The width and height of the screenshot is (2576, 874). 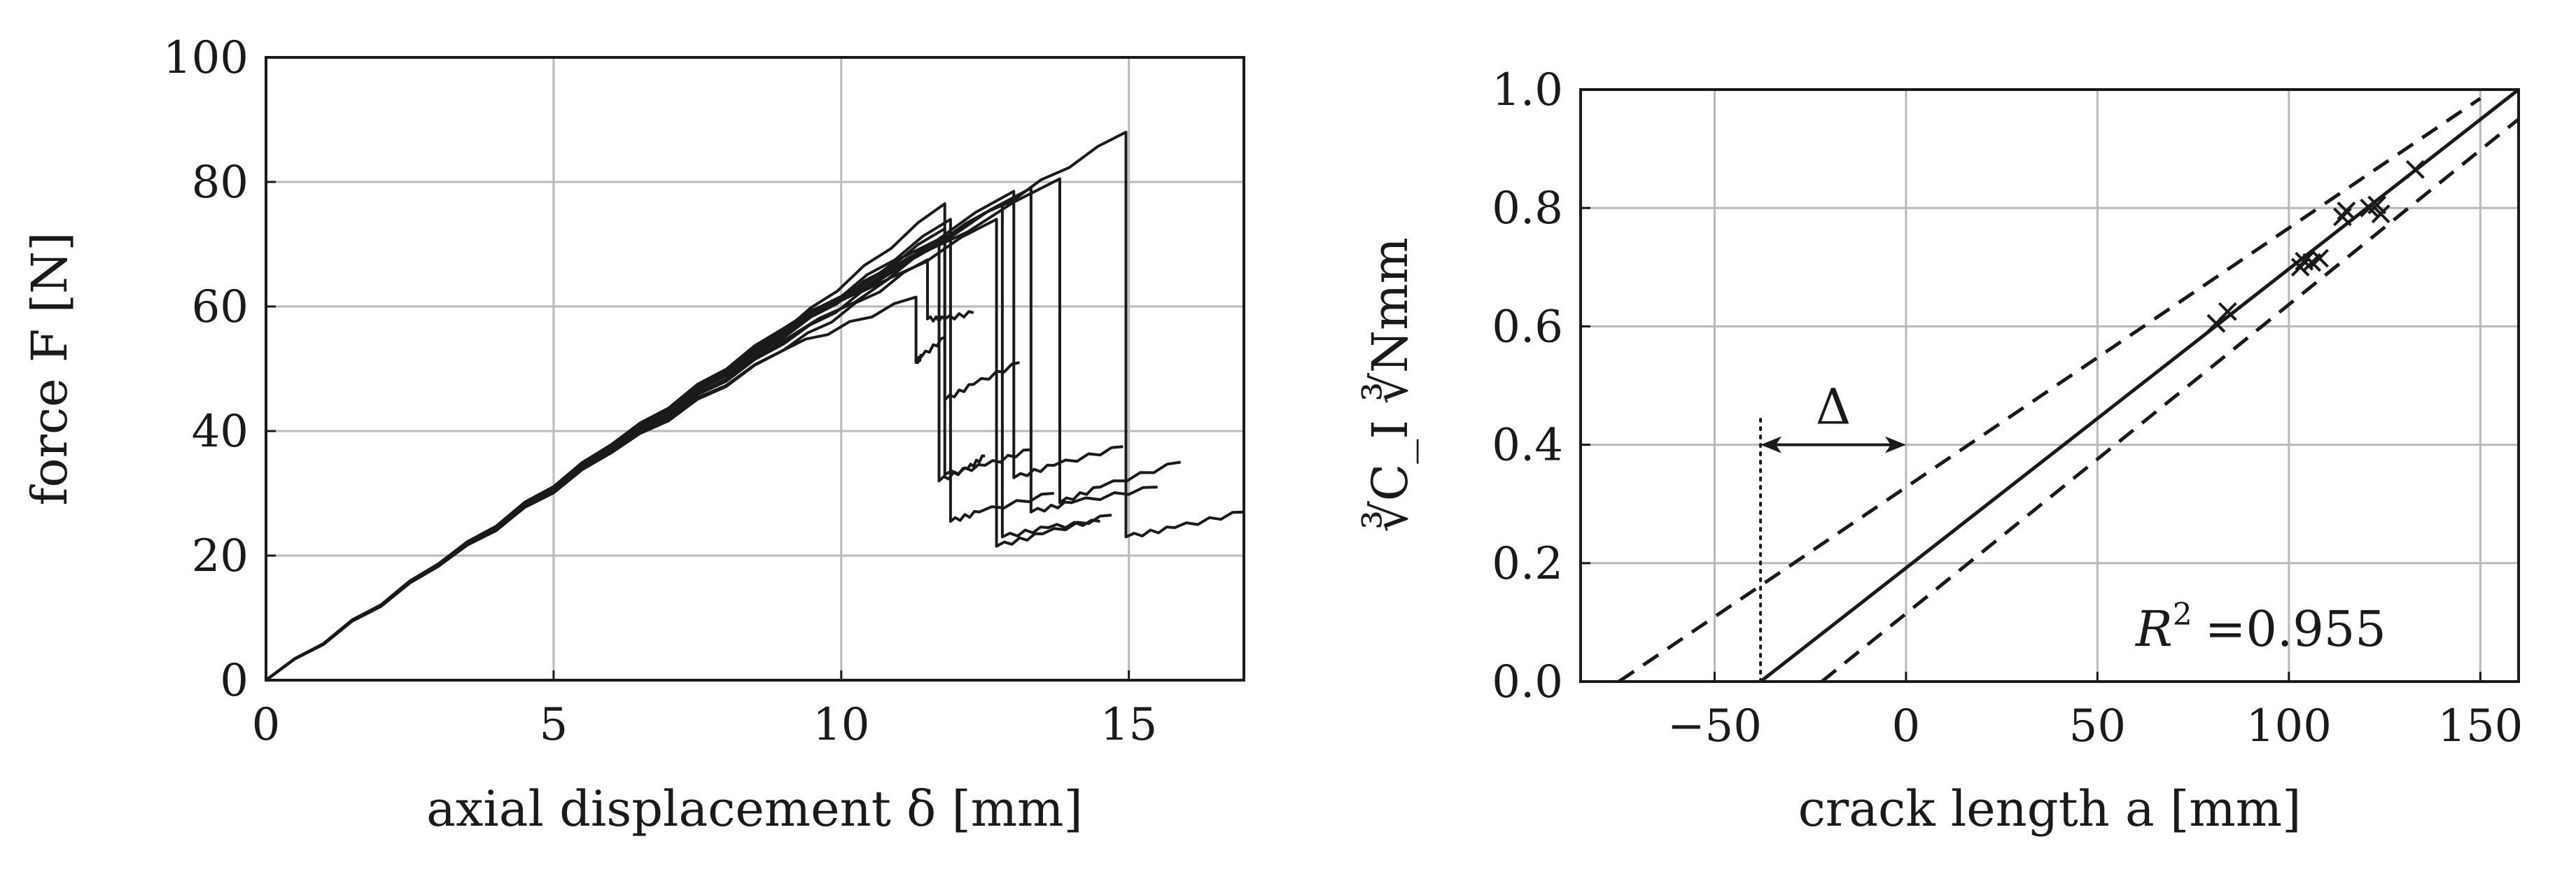 What do you see at coordinates (841, 725) in the screenshot?
I see `x-tick-label: 10` at bounding box center [841, 725].